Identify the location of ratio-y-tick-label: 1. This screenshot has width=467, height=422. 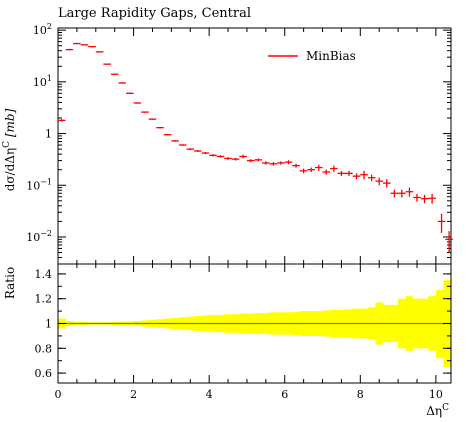
(48, 324).